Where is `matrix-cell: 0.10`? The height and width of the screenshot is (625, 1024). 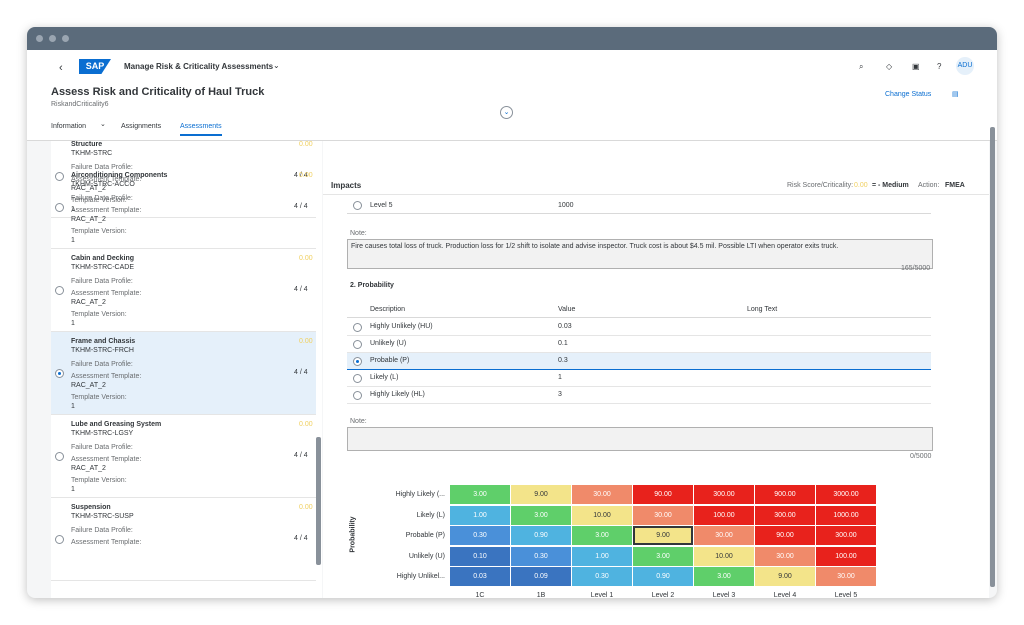 matrix-cell: 0.10 is located at coordinates (480, 556).